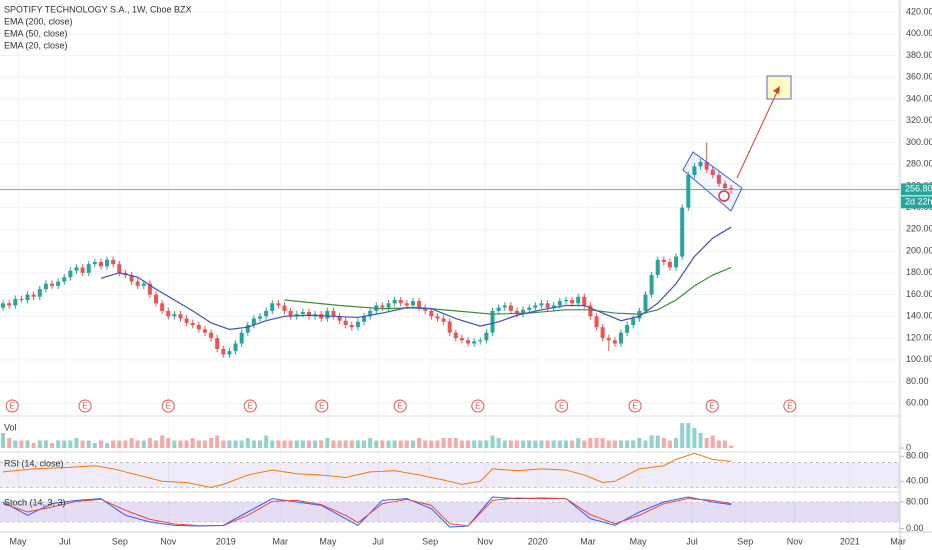 This screenshot has height=550, width=932. Describe the element at coordinates (795, 541) in the screenshot. I see `x-tick-label: Nov` at that location.